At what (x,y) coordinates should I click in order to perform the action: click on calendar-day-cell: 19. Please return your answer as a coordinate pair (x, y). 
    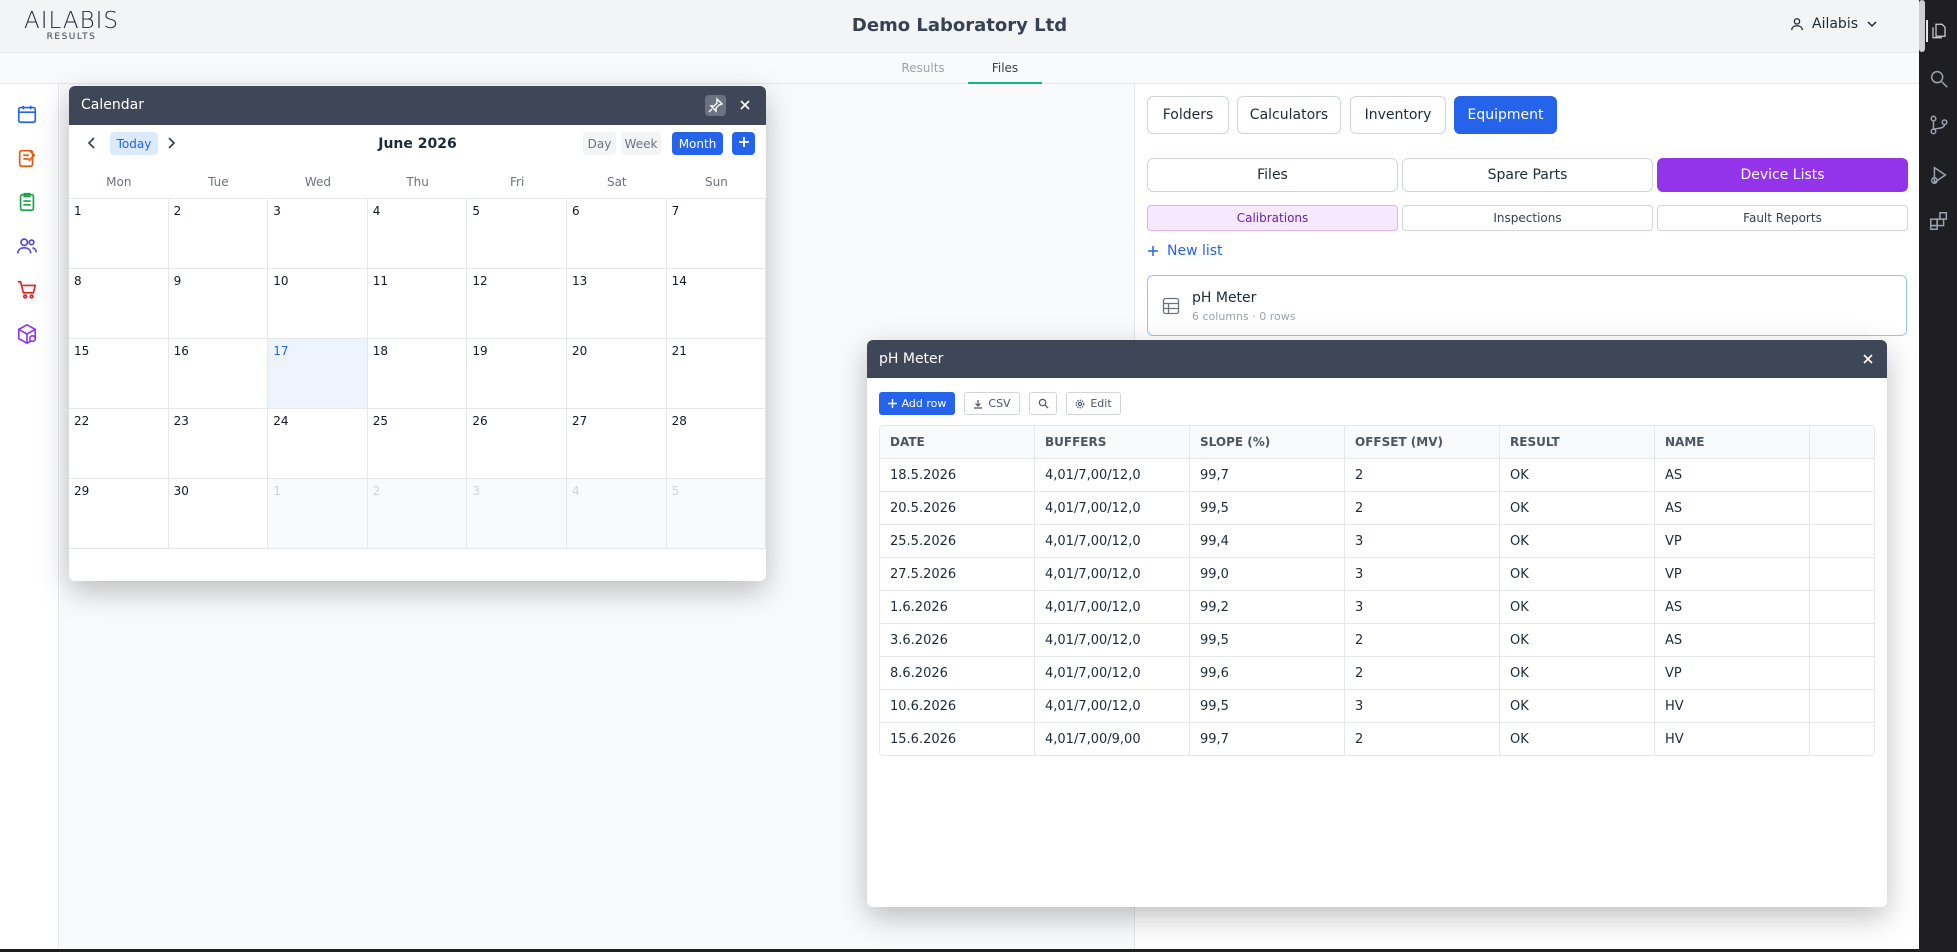
    Looking at the image, I should click on (517, 374).